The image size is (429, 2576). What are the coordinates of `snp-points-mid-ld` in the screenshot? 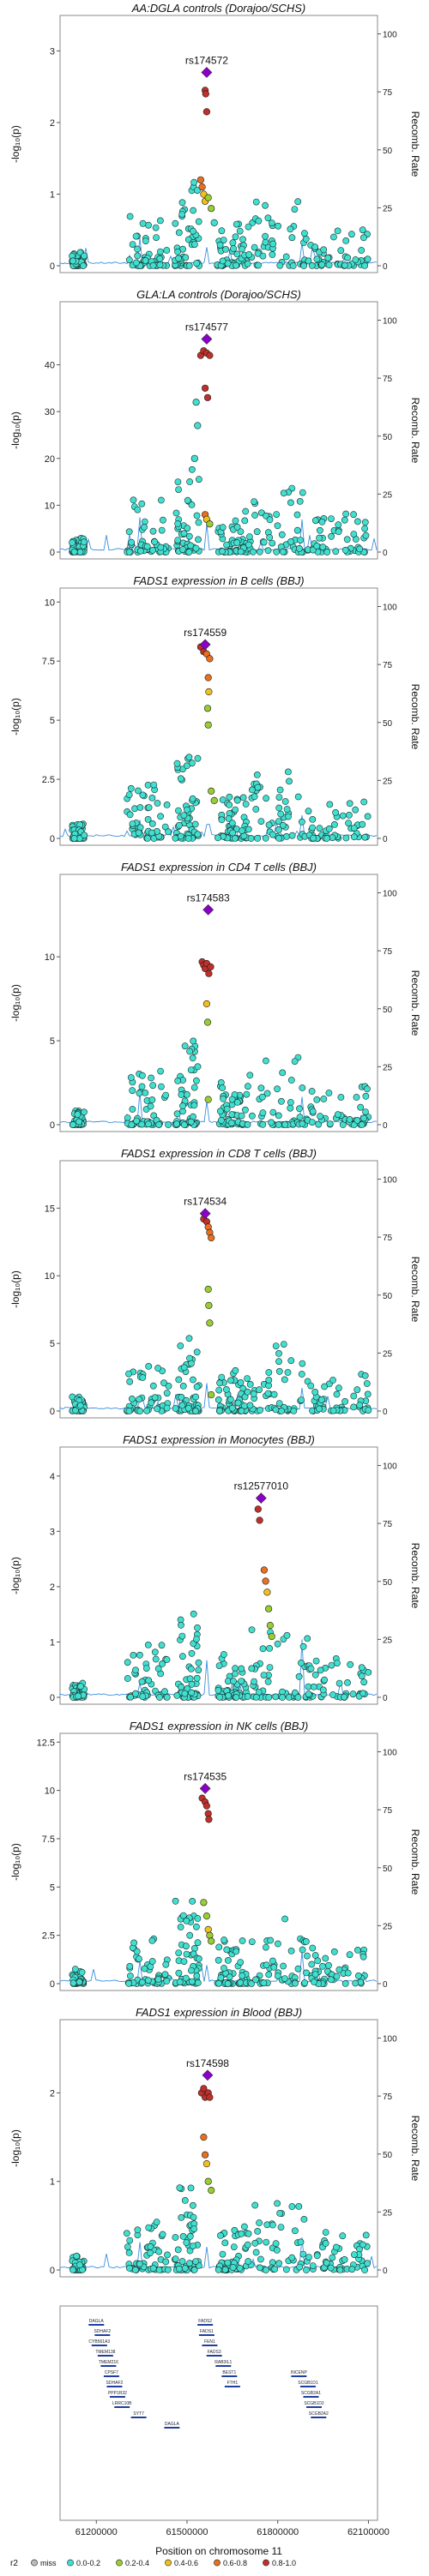 It's located at (207, 1051).